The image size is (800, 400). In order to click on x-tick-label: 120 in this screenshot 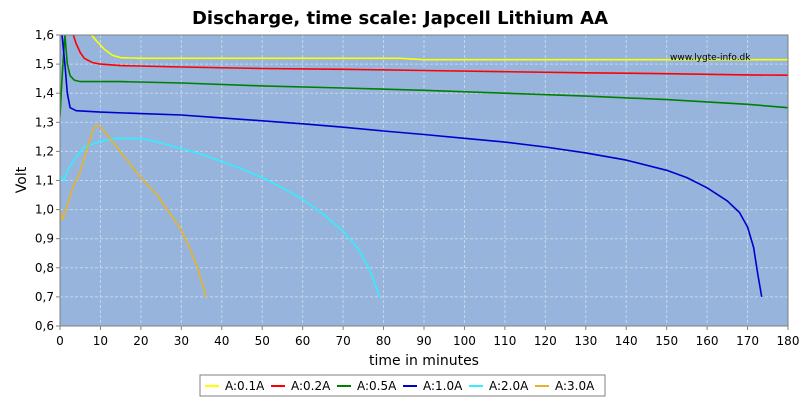, I will do `click(545, 341)`.